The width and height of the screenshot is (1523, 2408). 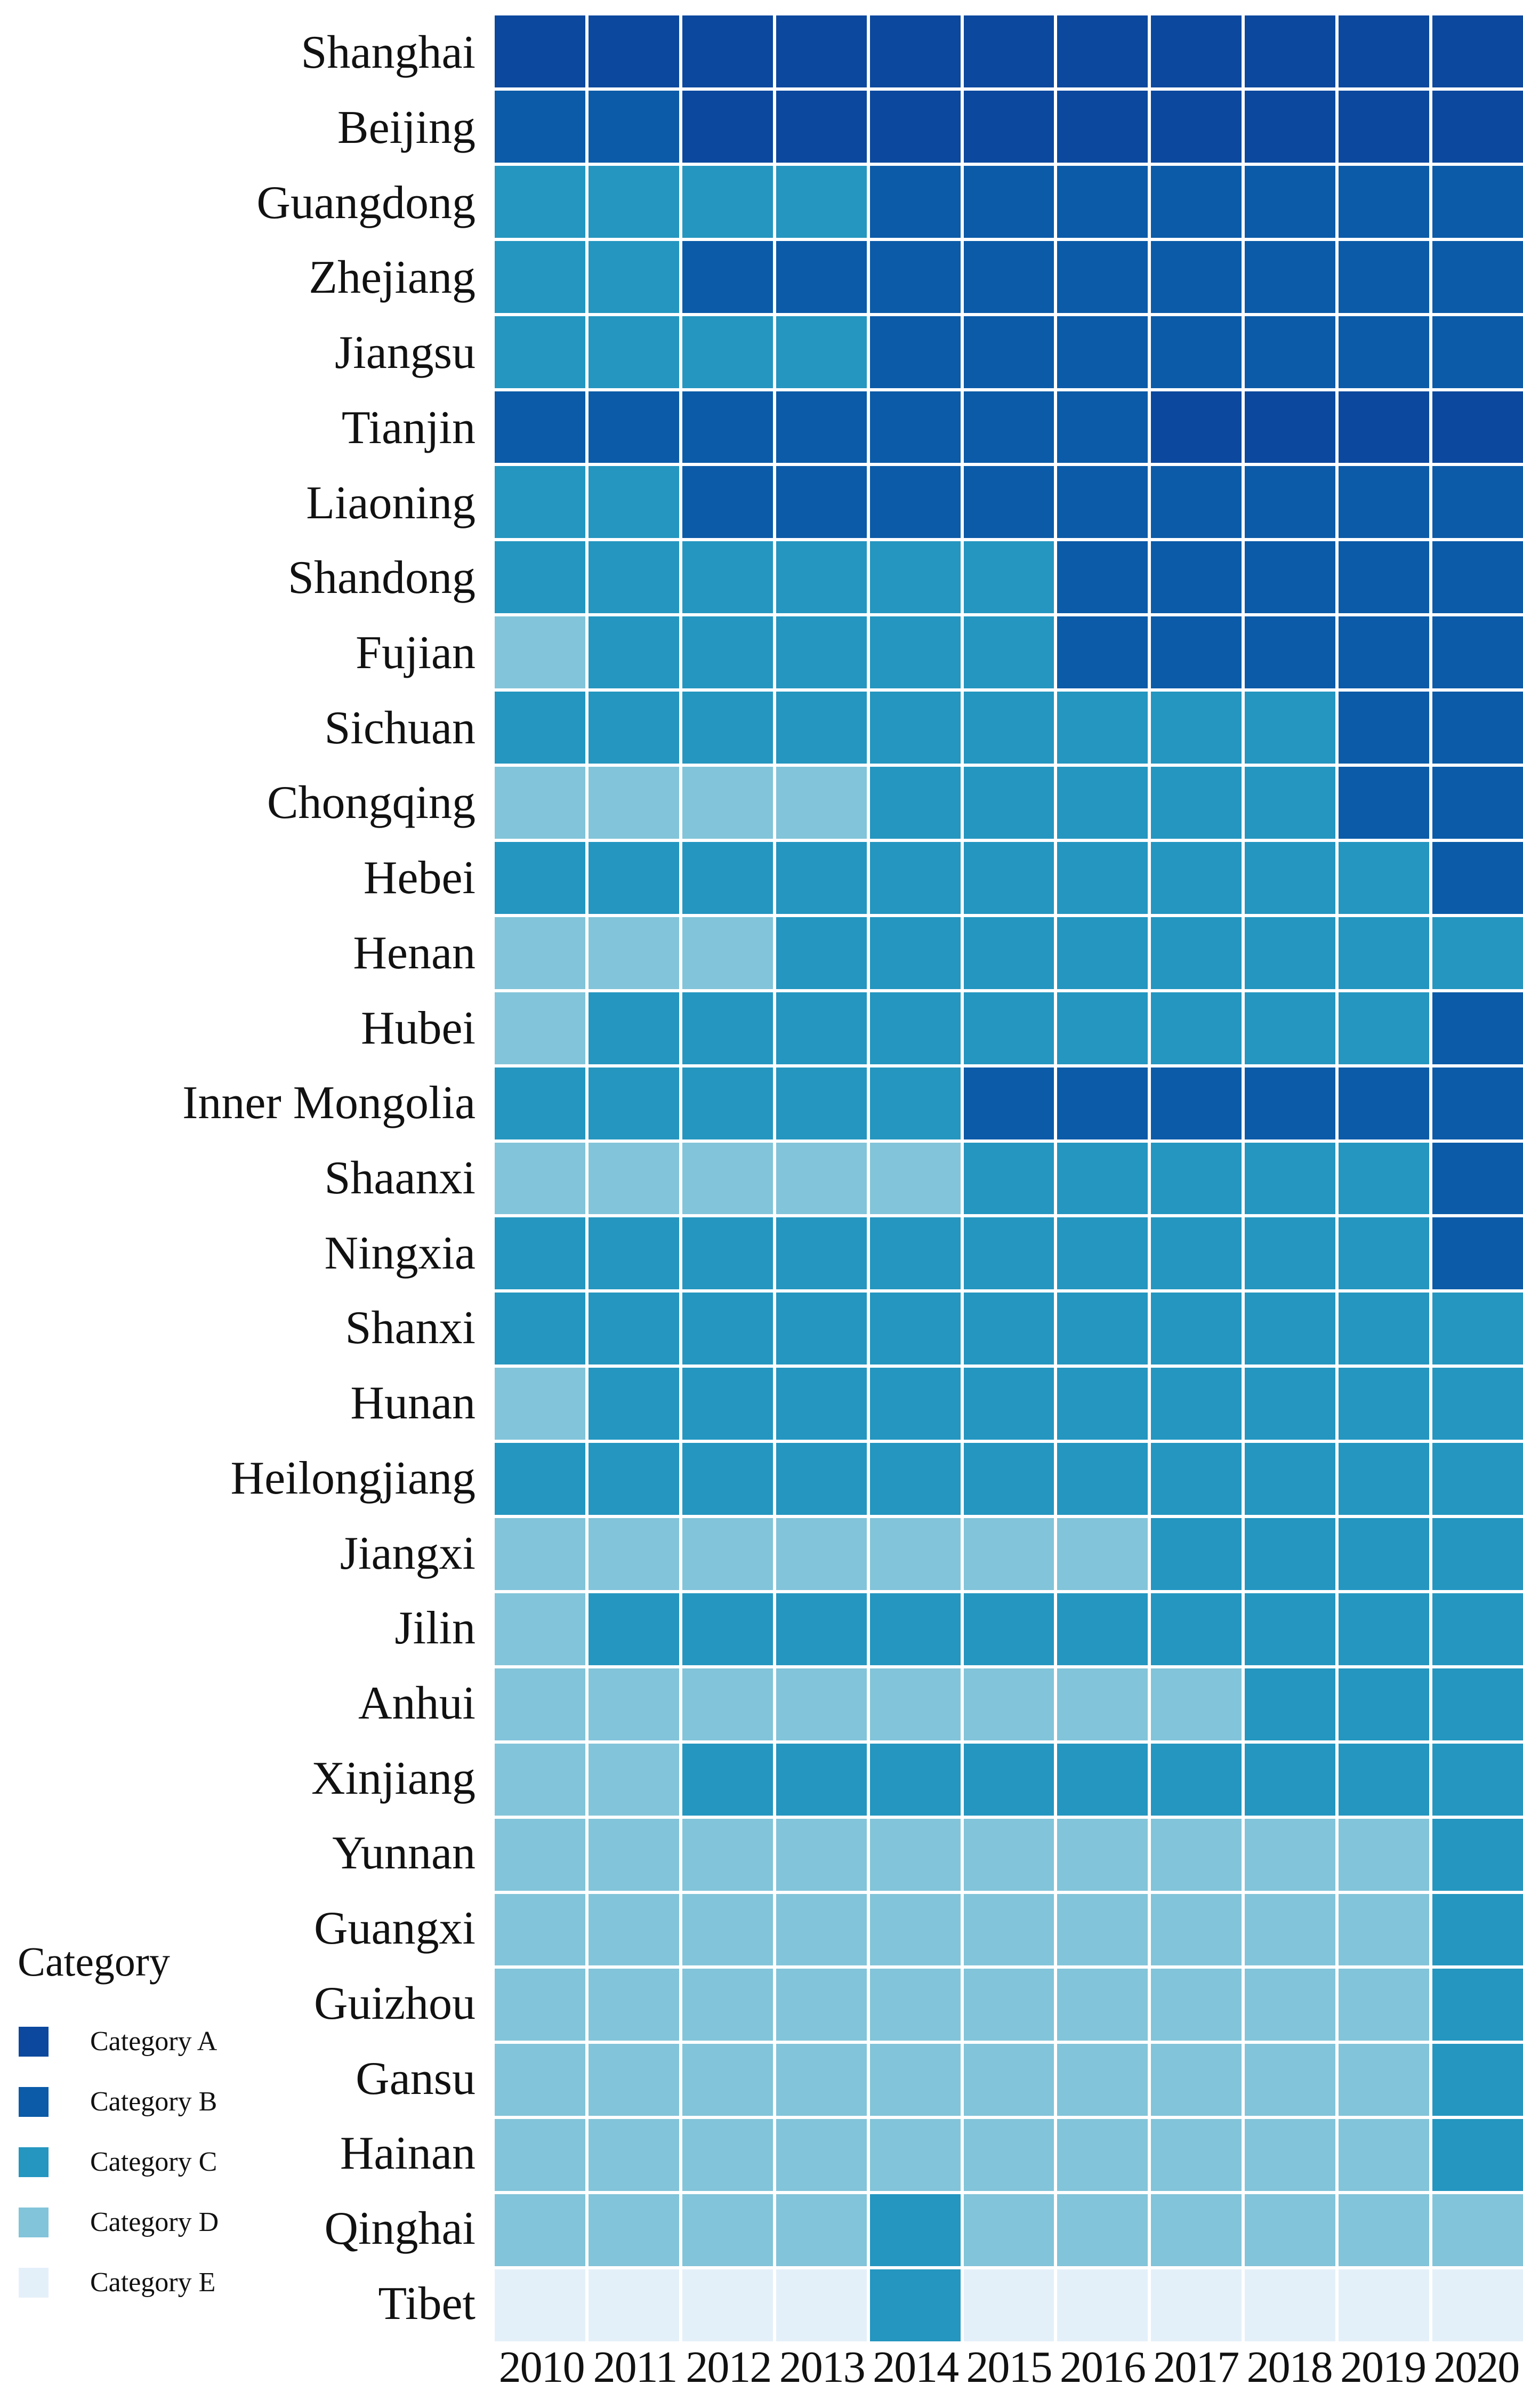 What do you see at coordinates (1196, 2367) in the screenshot?
I see `year-label: 2017` at bounding box center [1196, 2367].